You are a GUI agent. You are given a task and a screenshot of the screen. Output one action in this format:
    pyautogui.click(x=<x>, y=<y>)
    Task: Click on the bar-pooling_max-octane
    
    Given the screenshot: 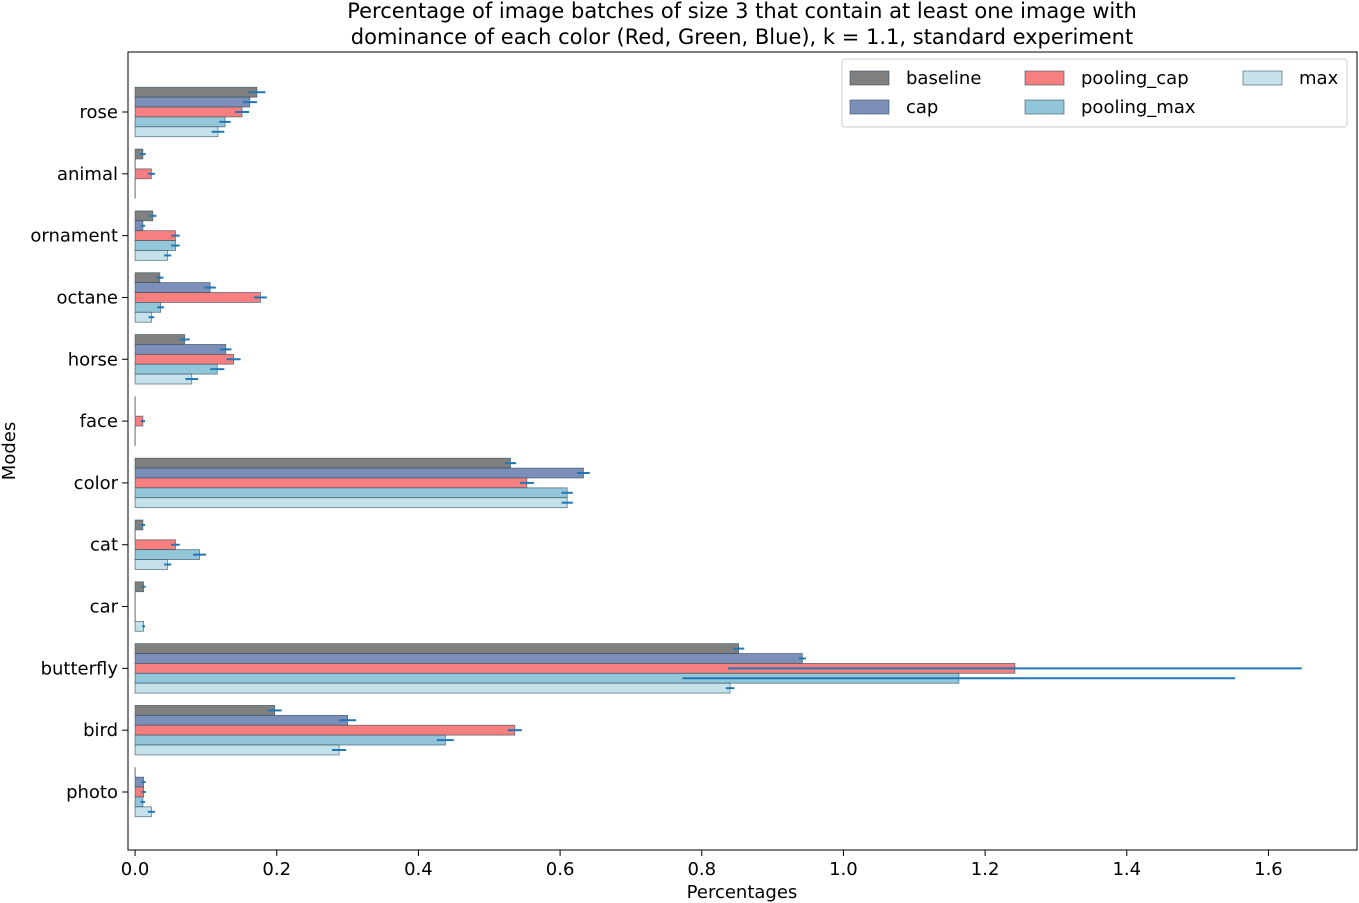 What is the action you would take?
    pyautogui.click(x=147, y=307)
    